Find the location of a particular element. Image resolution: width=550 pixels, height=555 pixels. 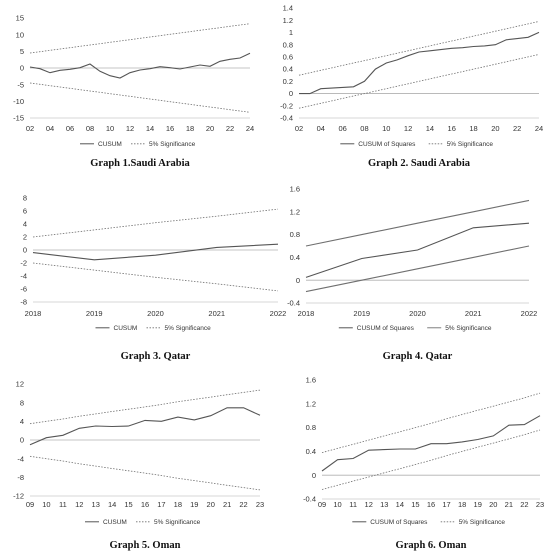

y-tick-label: 0.6 is located at coordinates (288, 56).